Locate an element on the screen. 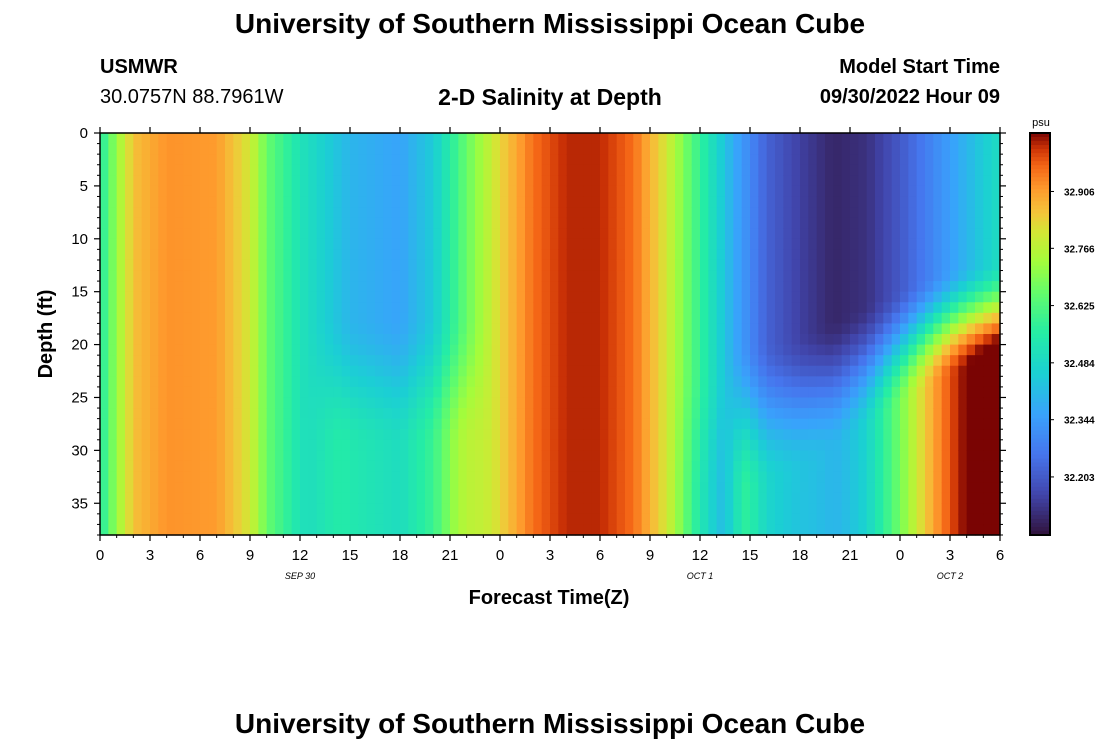 Image resolution: width=1100 pixels, height=750 pixels. colorbar-segment is located at coordinates (1040, 465).